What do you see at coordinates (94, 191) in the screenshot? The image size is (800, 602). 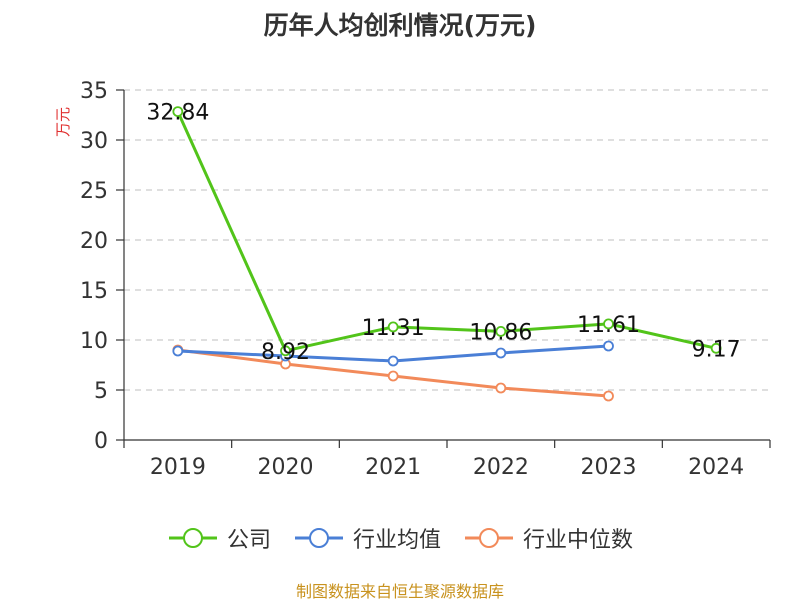 I see `y-tick-label: 25` at bounding box center [94, 191].